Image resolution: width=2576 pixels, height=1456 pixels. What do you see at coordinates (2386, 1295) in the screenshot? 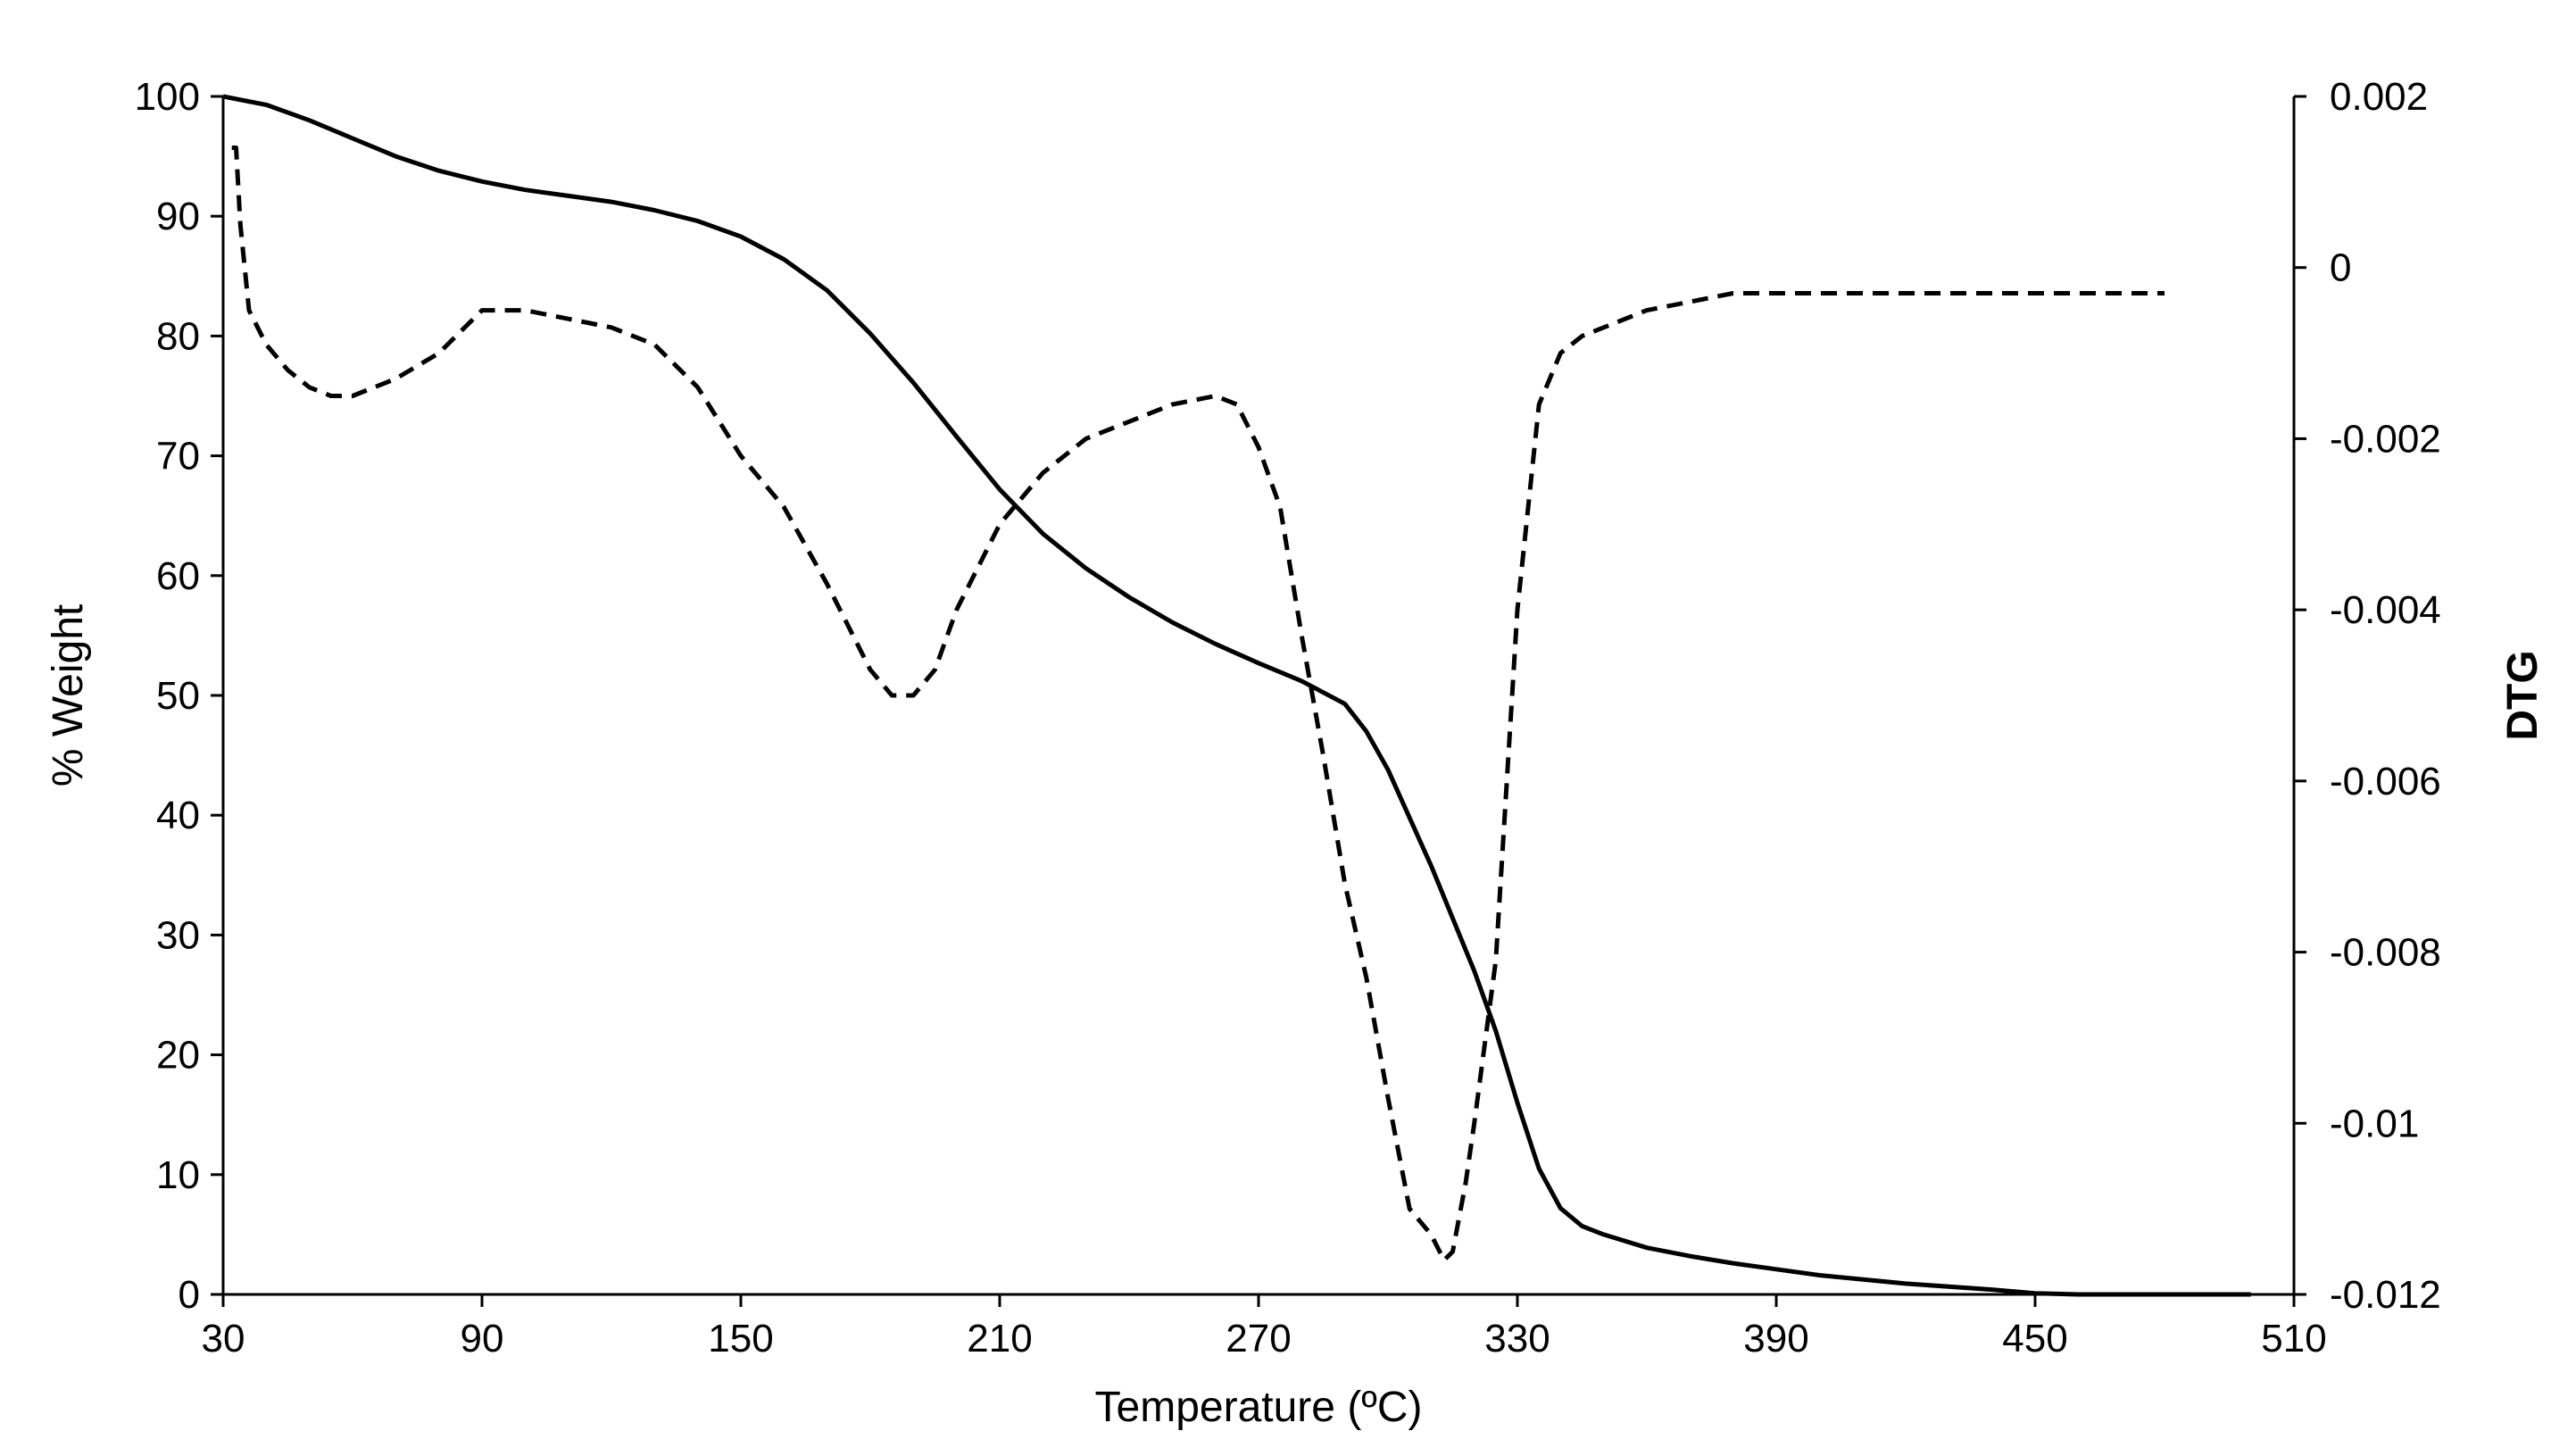
I see `y2-tick-label: -0.012` at bounding box center [2386, 1295].